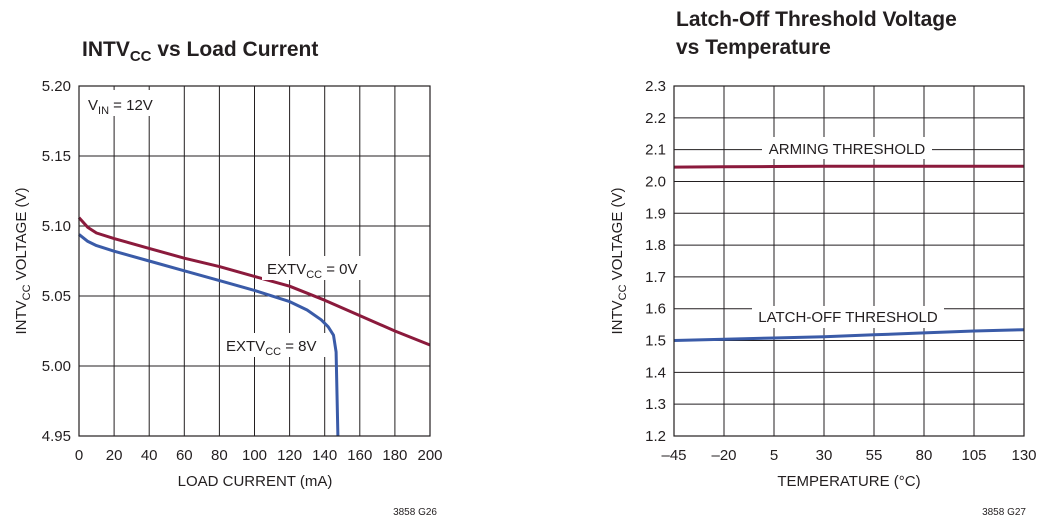  I want to click on chart-left-y-axis-label: INTVCC VOLTAGE (V), so click(23, 260).